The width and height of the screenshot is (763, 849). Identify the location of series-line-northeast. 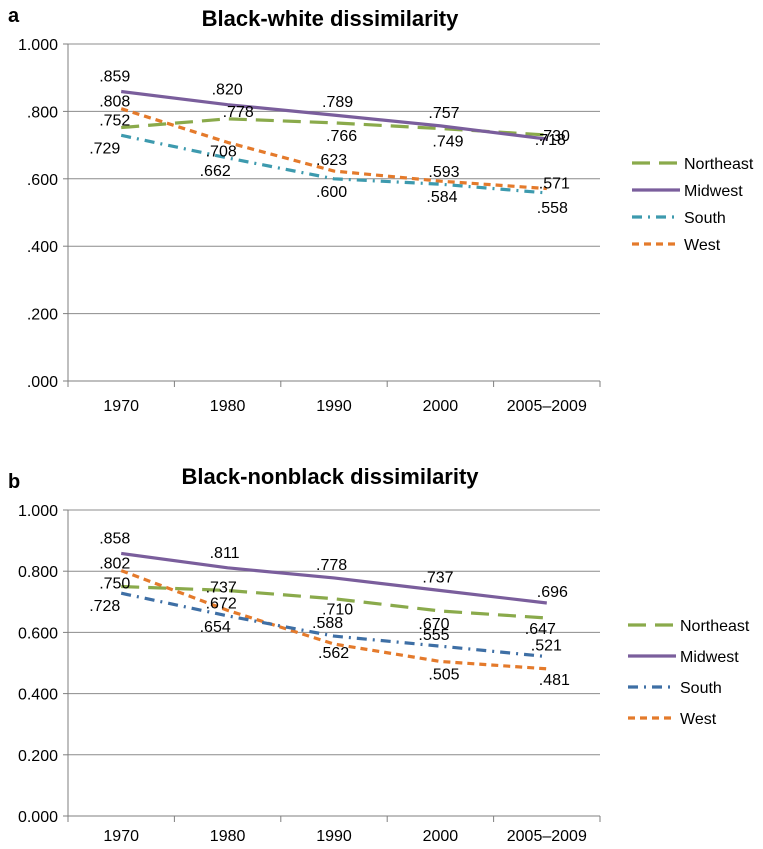
(334, 602).